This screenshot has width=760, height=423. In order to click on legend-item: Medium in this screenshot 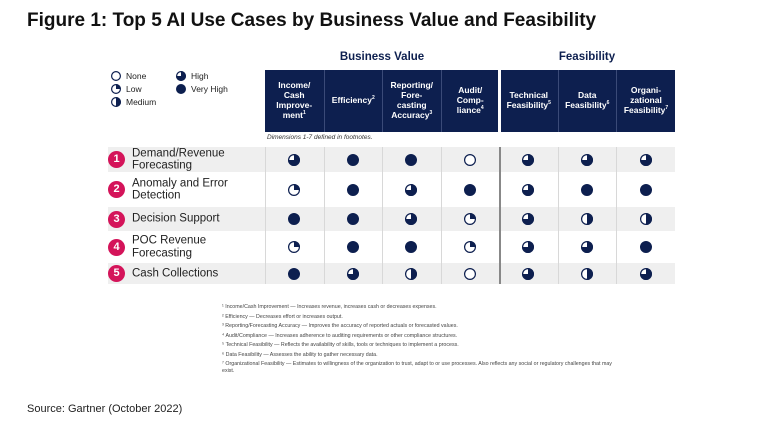, I will do `click(133, 102)`.